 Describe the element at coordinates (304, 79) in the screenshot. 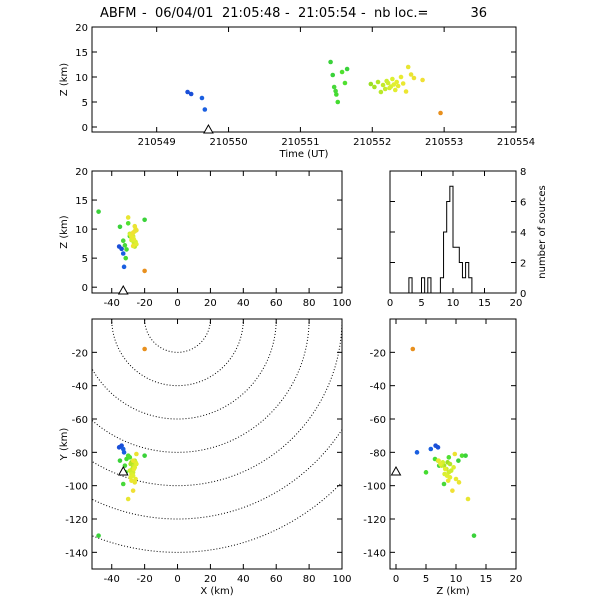

I see `time_alt-frame` at that location.